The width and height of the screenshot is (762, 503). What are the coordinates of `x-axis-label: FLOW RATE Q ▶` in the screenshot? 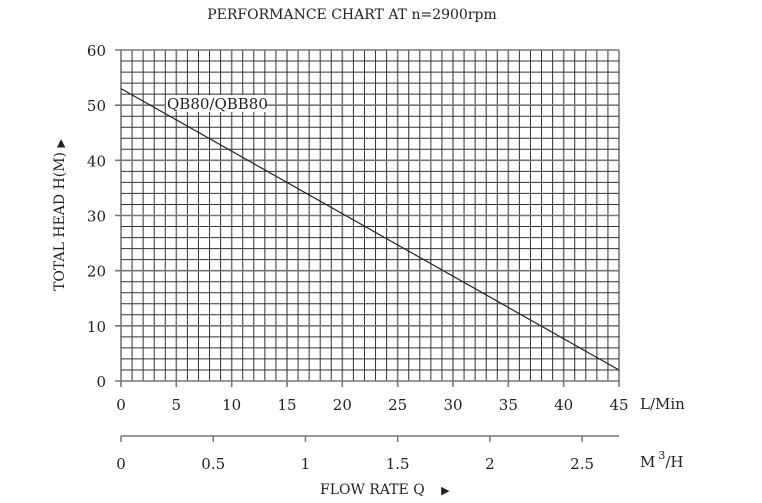 It's located at (385, 490).